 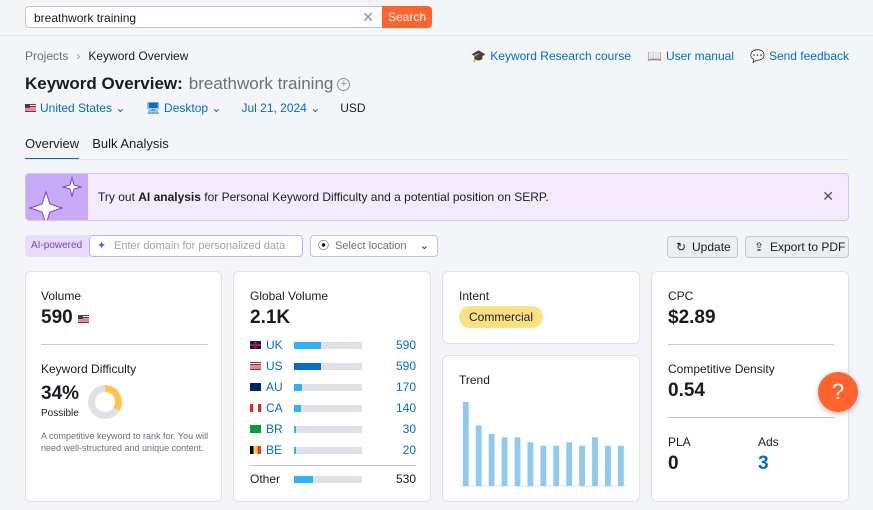 What do you see at coordinates (75, 108) in the screenshot?
I see `country-select: United States ⌄` at bounding box center [75, 108].